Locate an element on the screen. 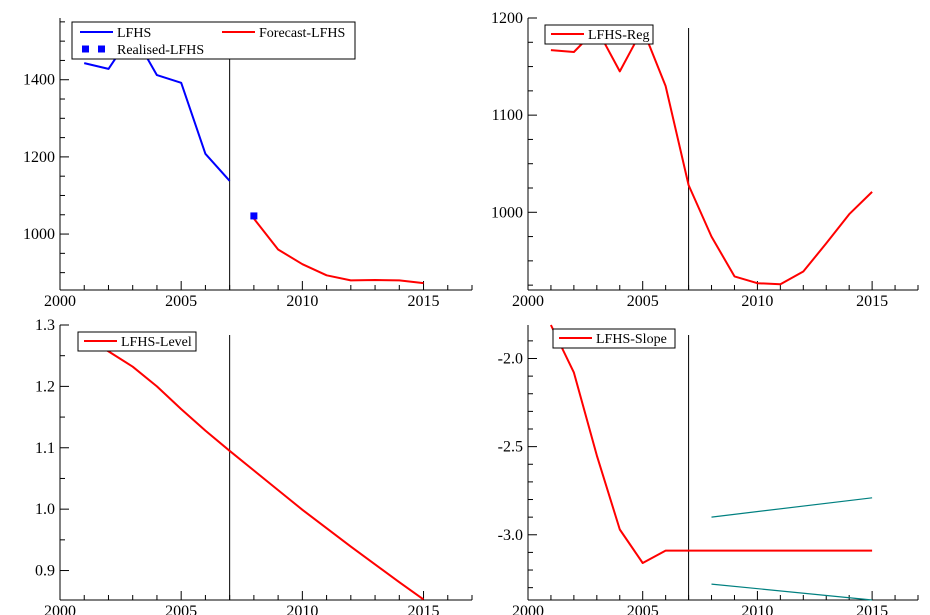 This screenshot has height=615, width=930. realised-lfhs-point is located at coordinates (254, 216).